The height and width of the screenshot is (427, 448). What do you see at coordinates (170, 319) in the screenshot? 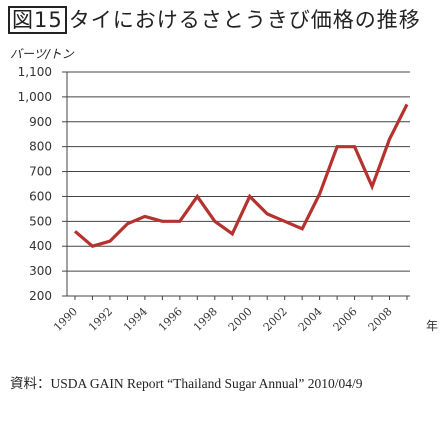
I see `x-tick-label: 1996` at bounding box center [170, 319].